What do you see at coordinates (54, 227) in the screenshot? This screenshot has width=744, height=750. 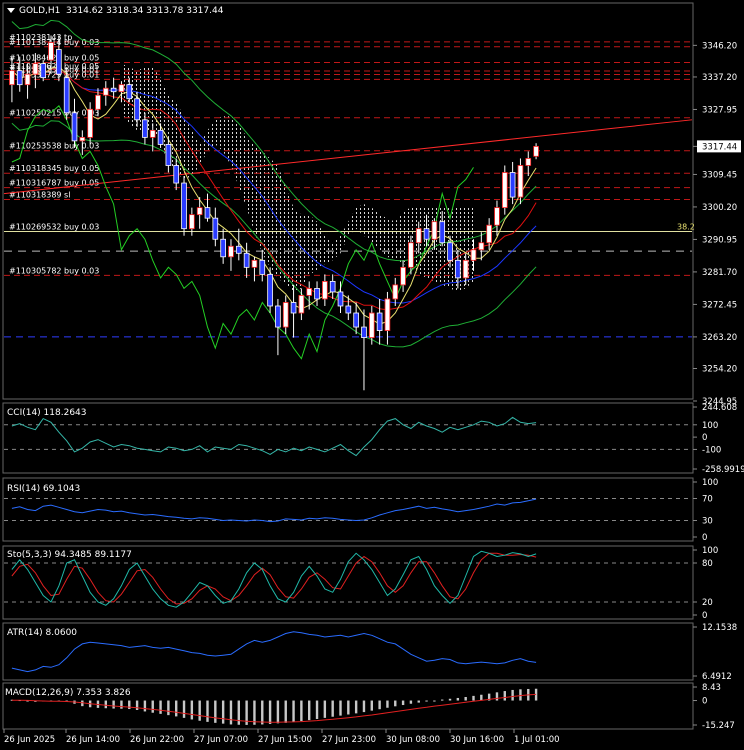 I see `order-line-label: #110269532 buy 0.03` at bounding box center [54, 227].